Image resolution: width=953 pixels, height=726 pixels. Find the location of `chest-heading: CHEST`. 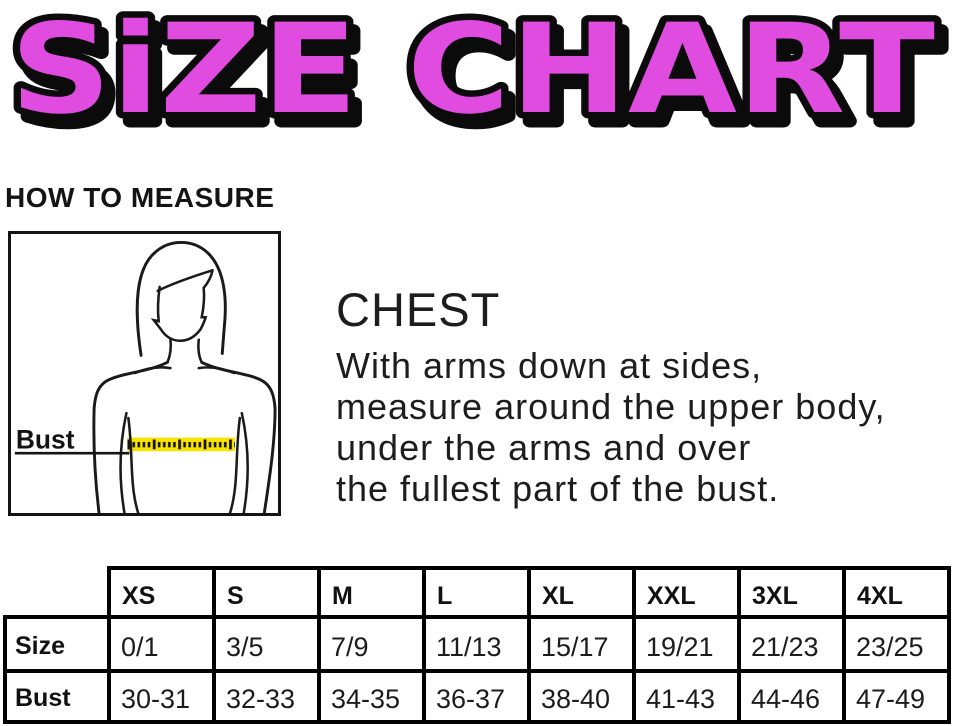

chest-heading: CHEST is located at coordinates (418, 309).